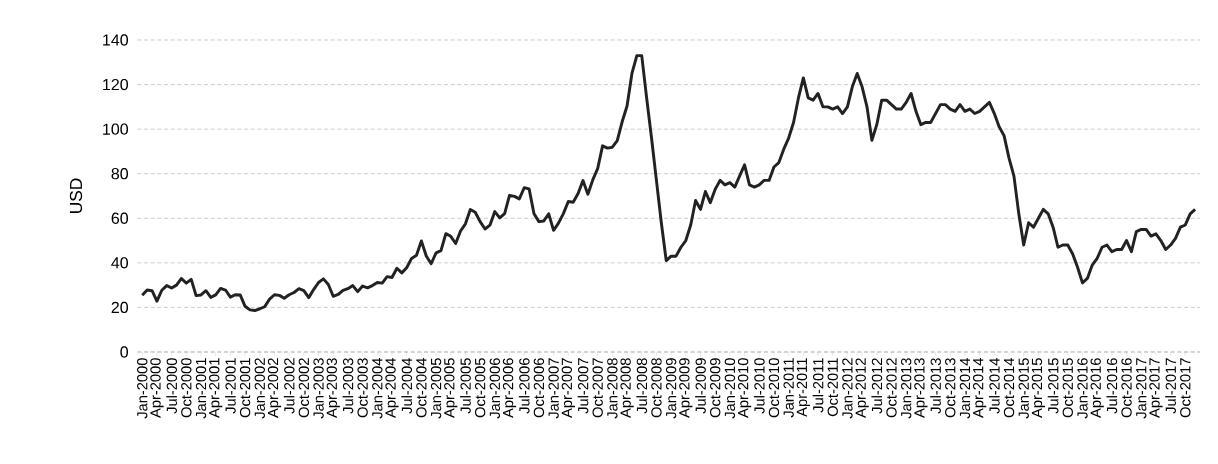 The image size is (1218, 464). What do you see at coordinates (362, 388) in the screenshot?
I see `x-tick-label: Oct-2003` at bounding box center [362, 388].